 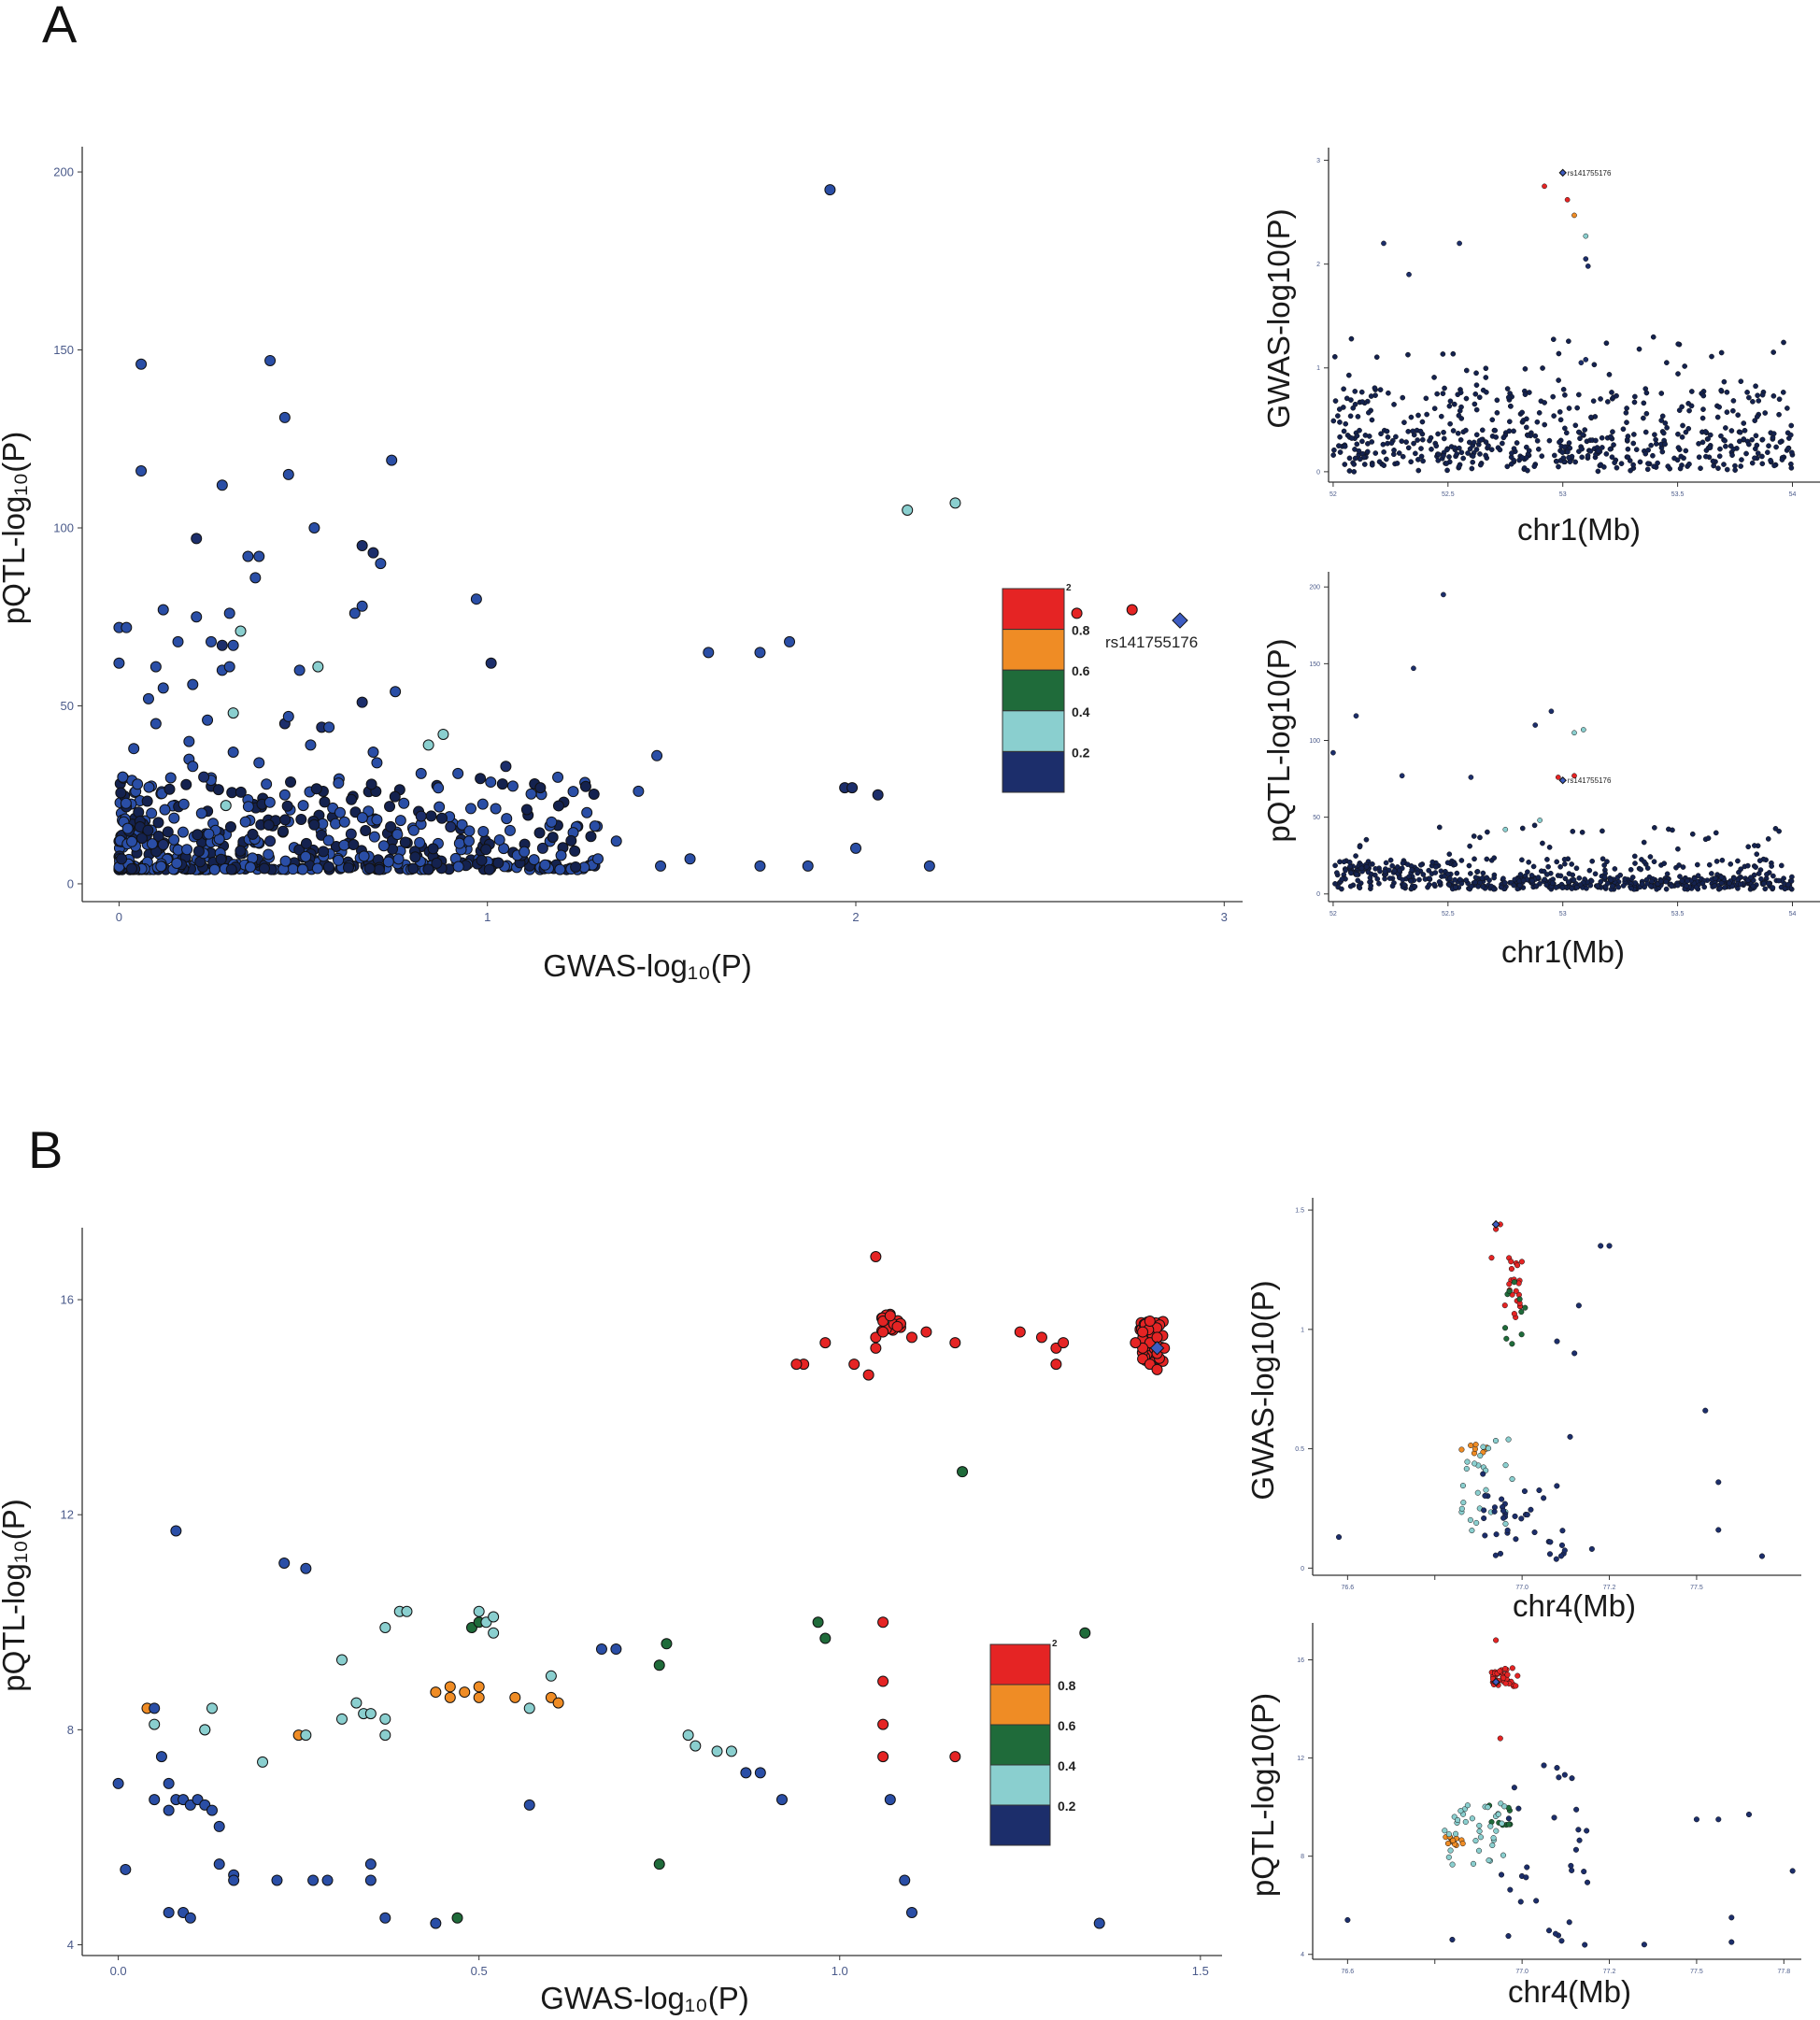 What do you see at coordinates (1302, 1857) in the screenshot?
I see `y-tick-label: 8` at bounding box center [1302, 1857].